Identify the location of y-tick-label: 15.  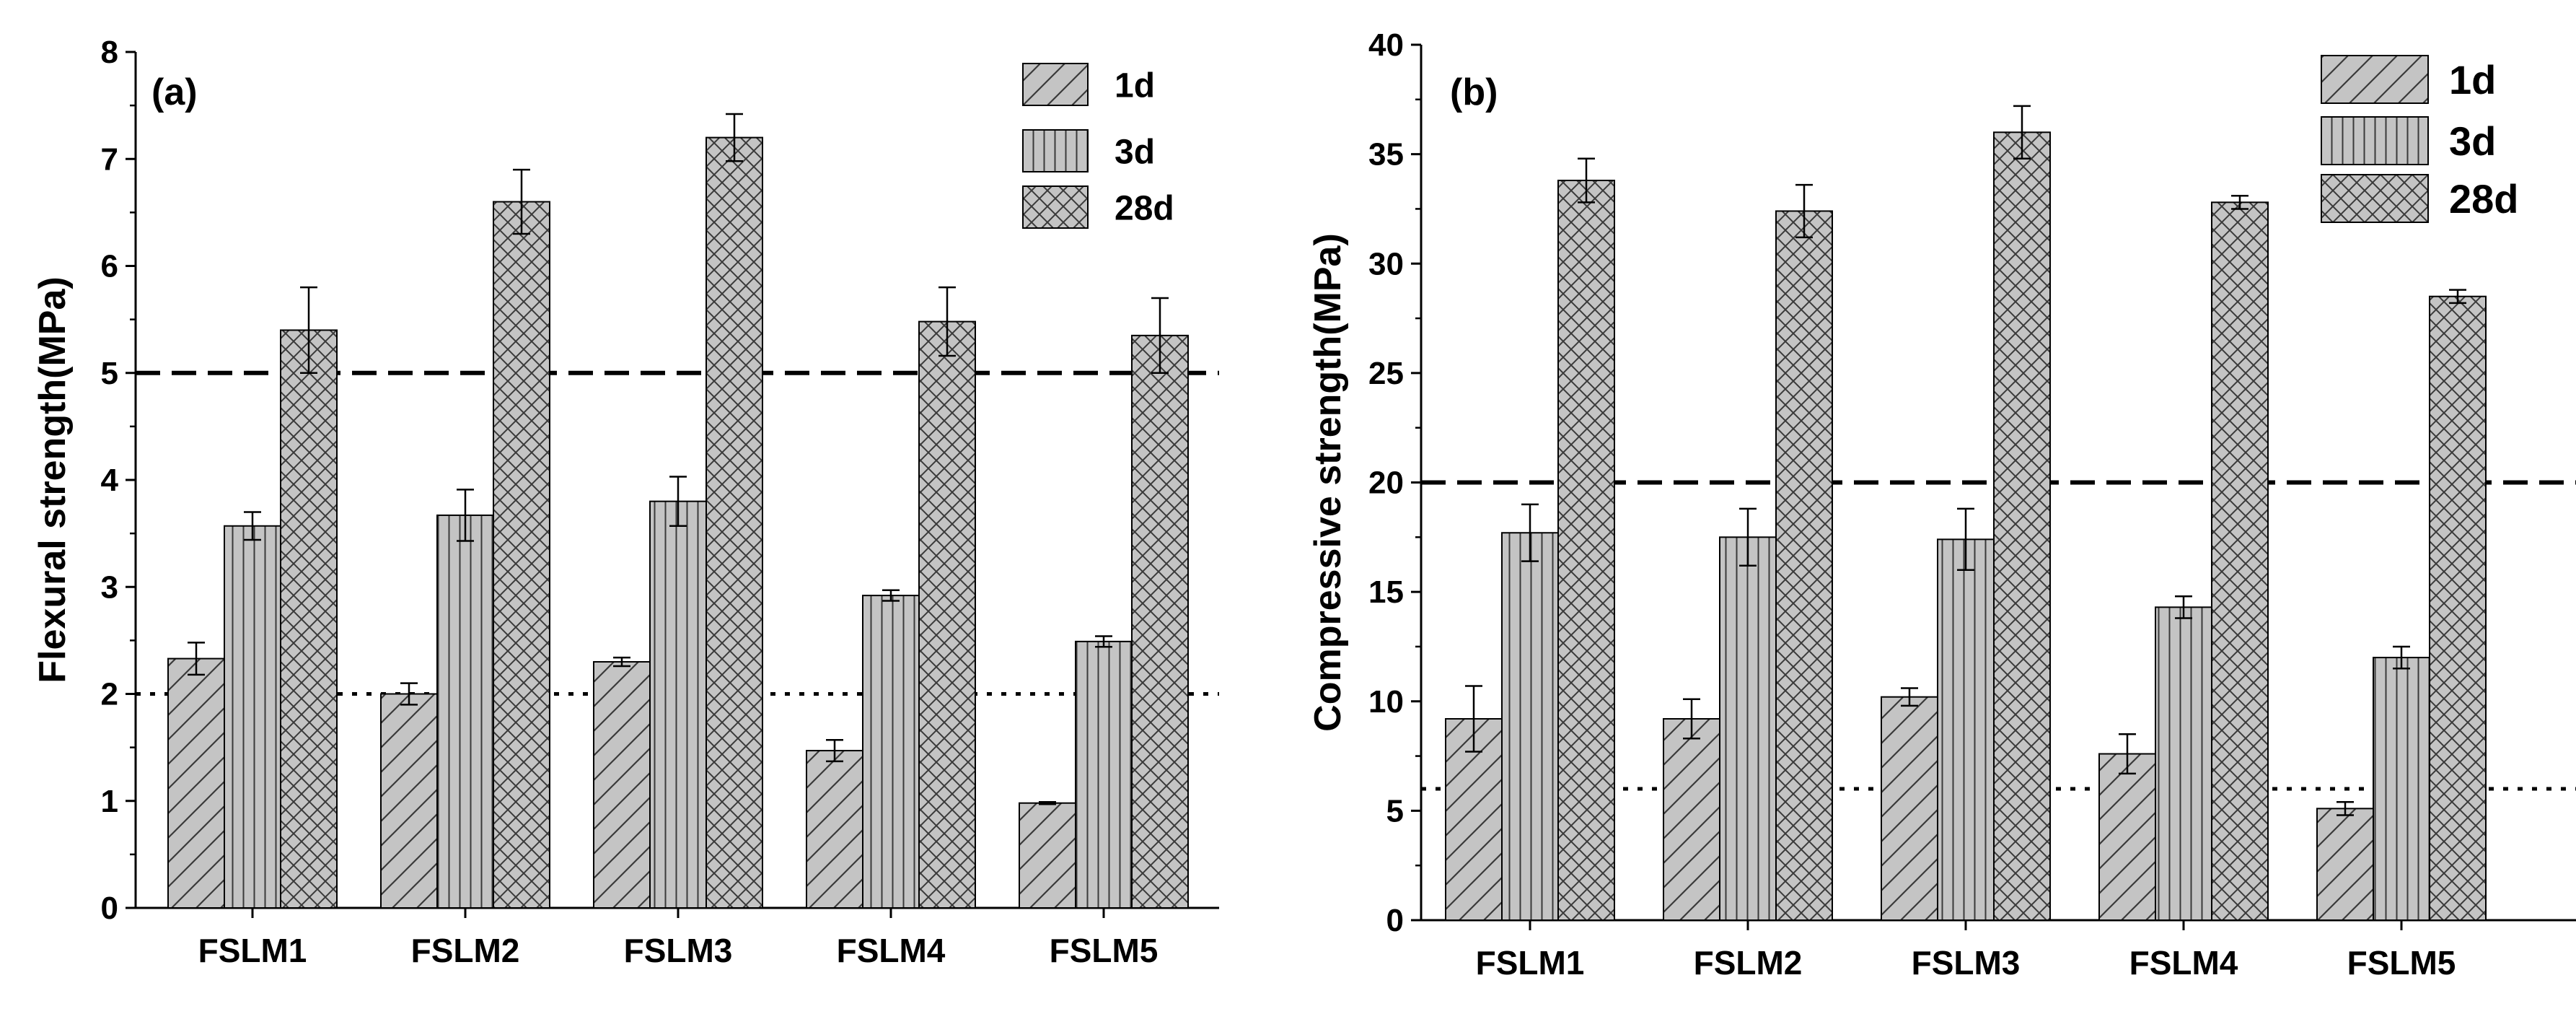
(1386, 592).